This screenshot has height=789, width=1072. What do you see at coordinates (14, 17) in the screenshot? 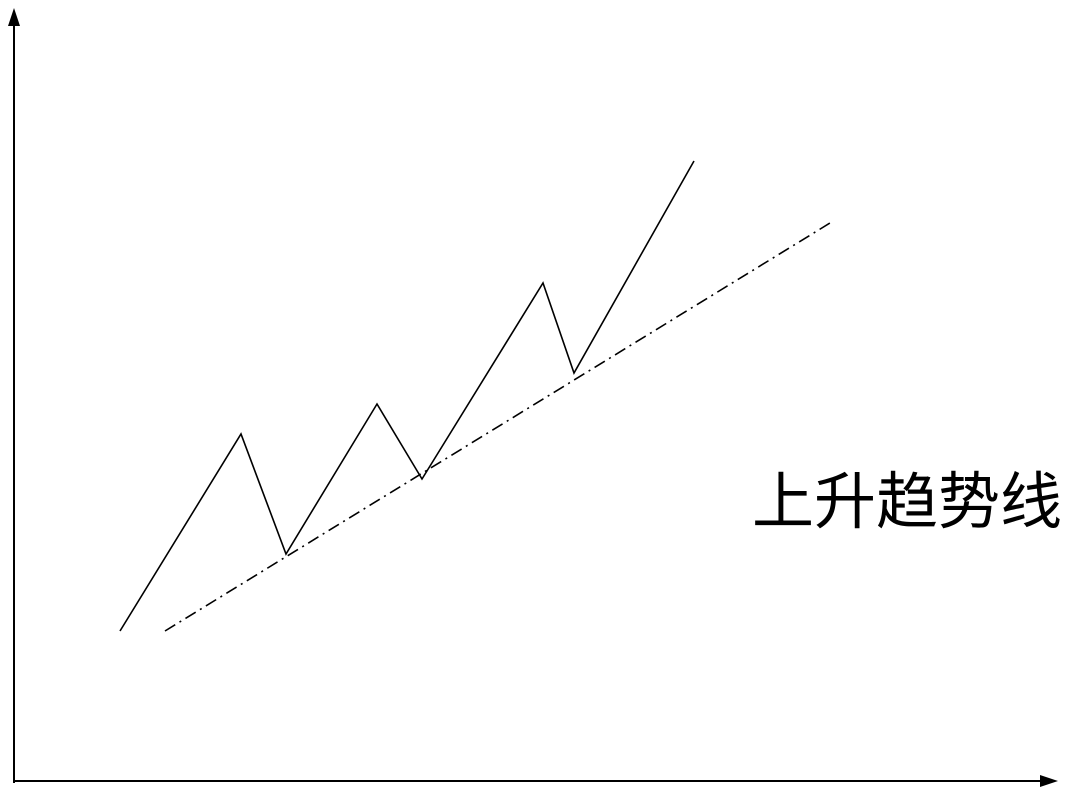
I see `y-axis-arrow-icon` at bounding box center [14, 17].